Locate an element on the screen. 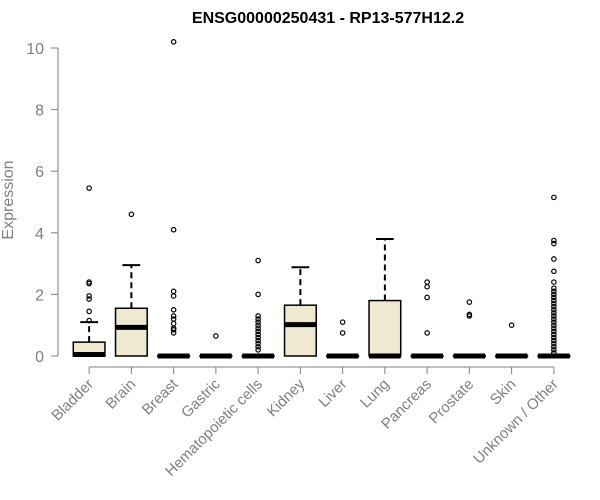 This screenshot has height=500, width=600. y-axis-label: Expression is located at coordinates (8, 199).